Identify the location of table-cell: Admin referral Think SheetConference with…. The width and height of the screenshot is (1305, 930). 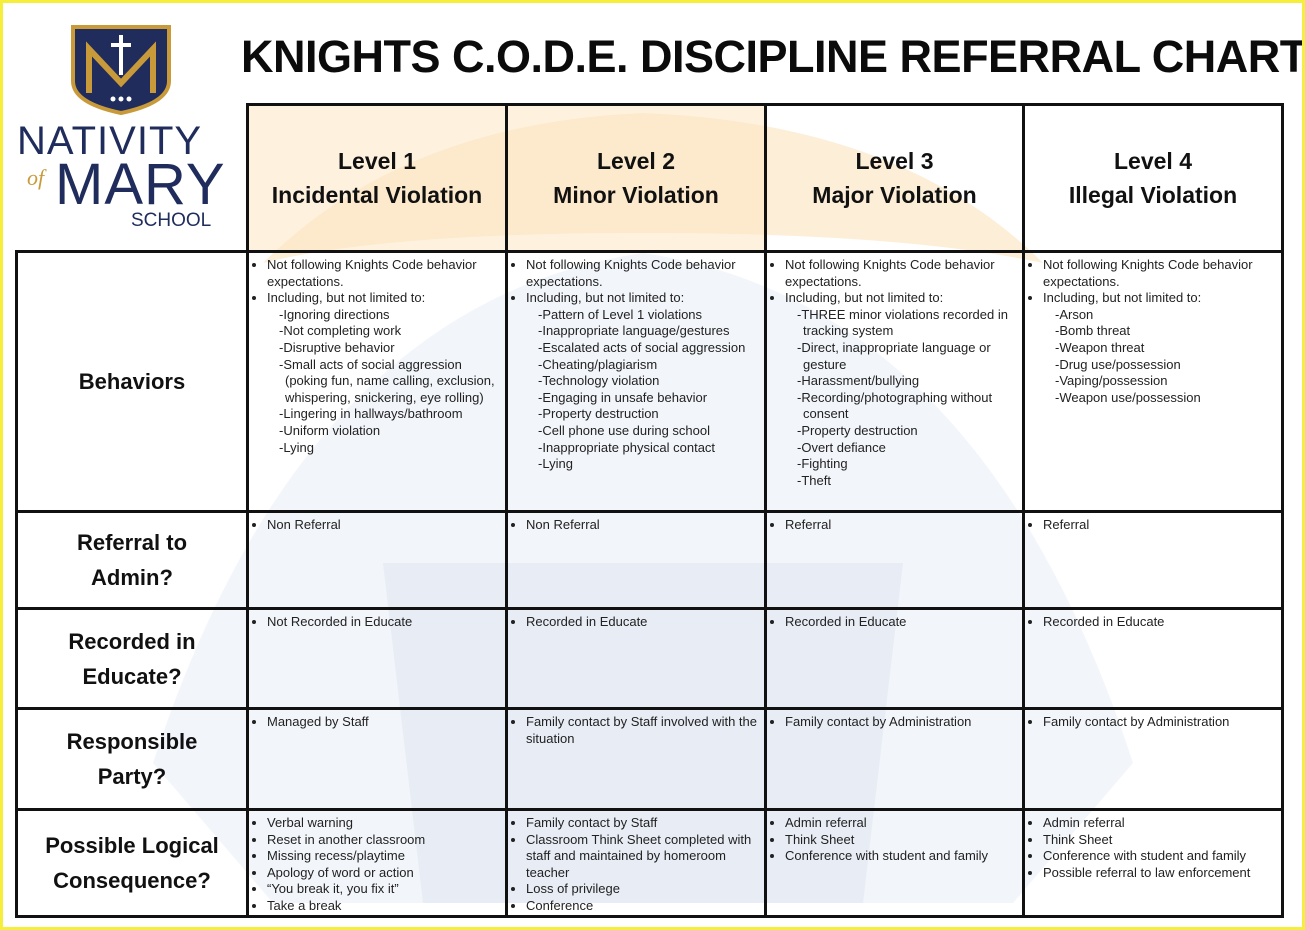
(894, 863).